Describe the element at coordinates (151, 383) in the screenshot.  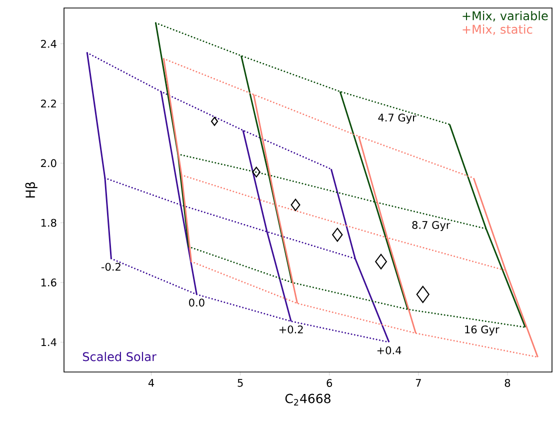
I see `x-tick-label: 4` at that location.